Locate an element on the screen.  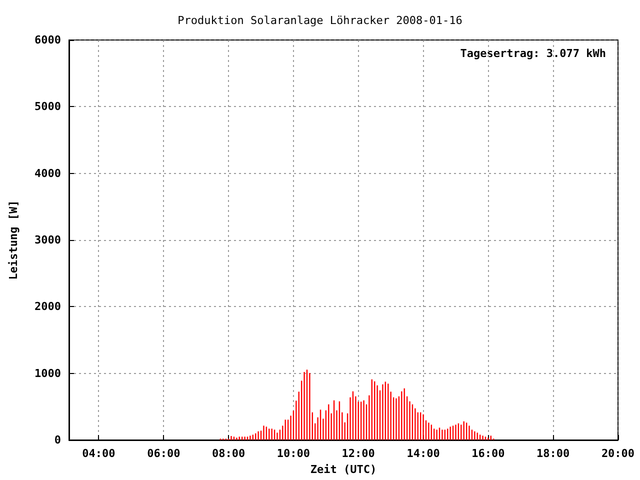
chart-title: Produktion Solaranlage Löhracker 2008-01-16 is located at coordinates (320, 20).